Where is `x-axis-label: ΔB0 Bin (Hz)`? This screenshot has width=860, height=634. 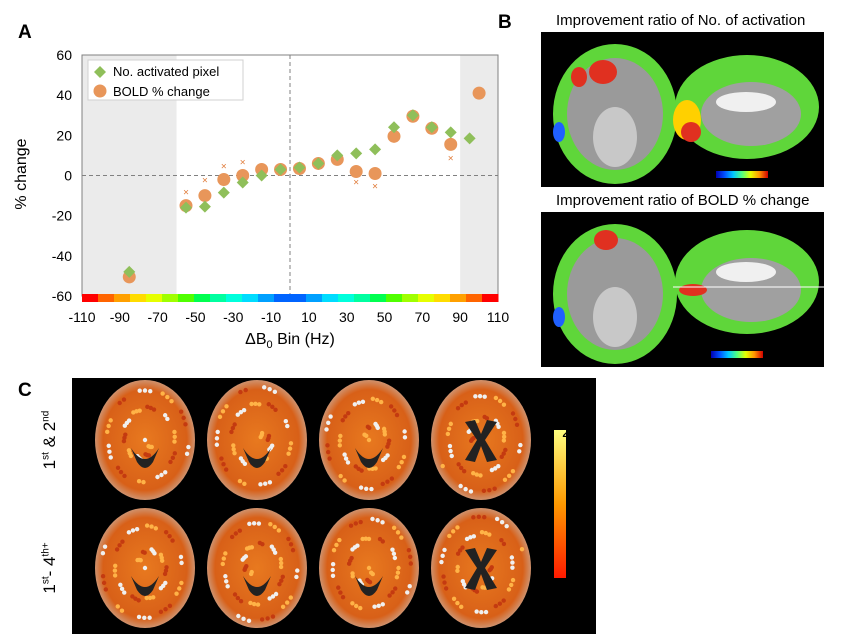
x-axis-label: ΔB0 Bin (Hz) is located at coordinates (290, 341).